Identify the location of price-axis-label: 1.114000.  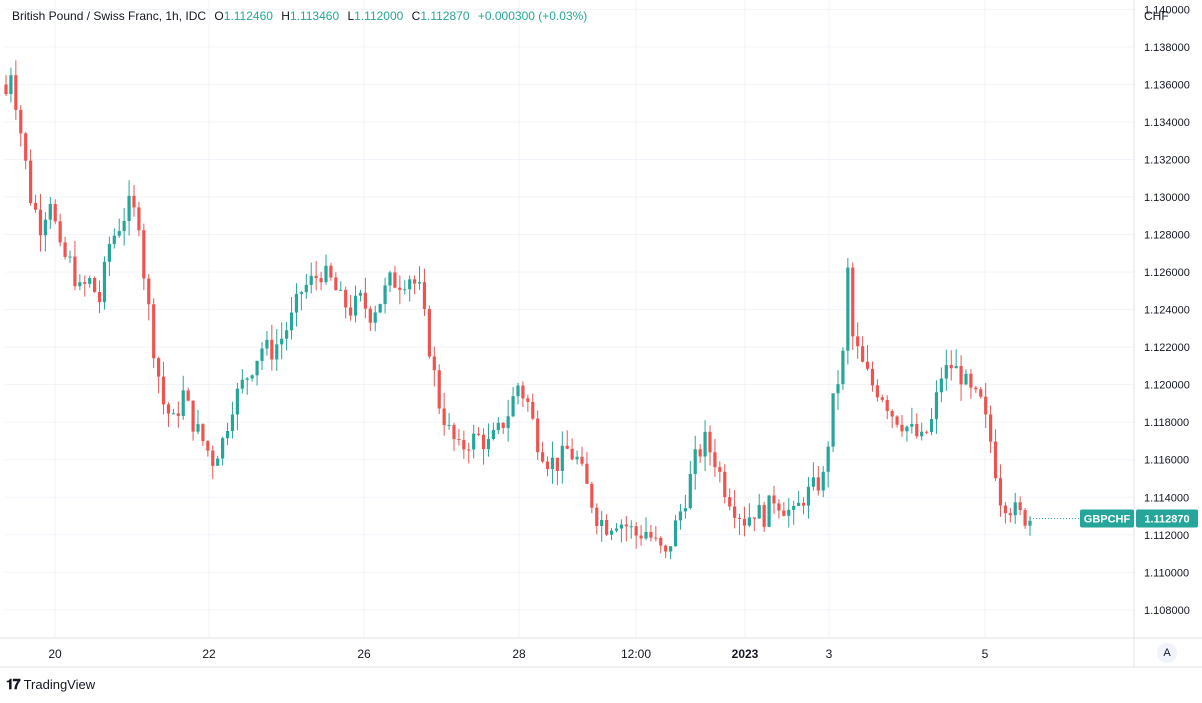
(1166, 498).